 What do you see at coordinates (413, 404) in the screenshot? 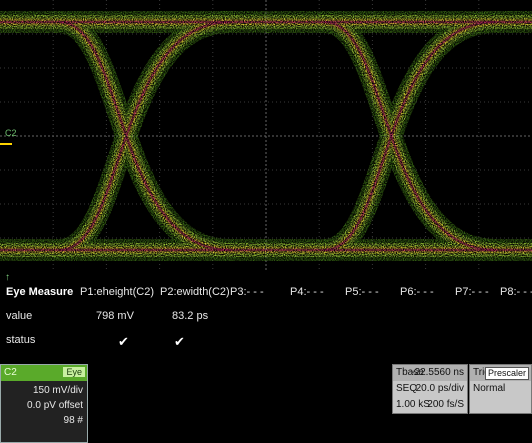
I see `timebase-samples: 1.00 kS` at bounding box center [413, 404].